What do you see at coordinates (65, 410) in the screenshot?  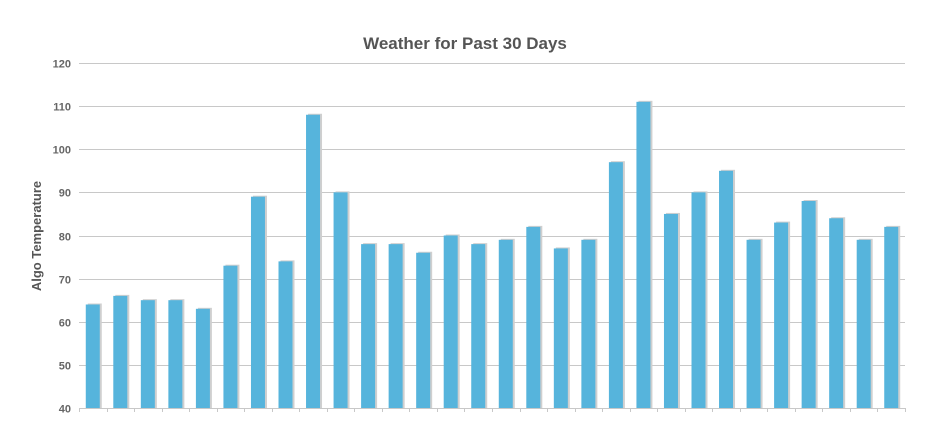 I see `y-tick-label-40: 40` at bounding box center [65, 410].